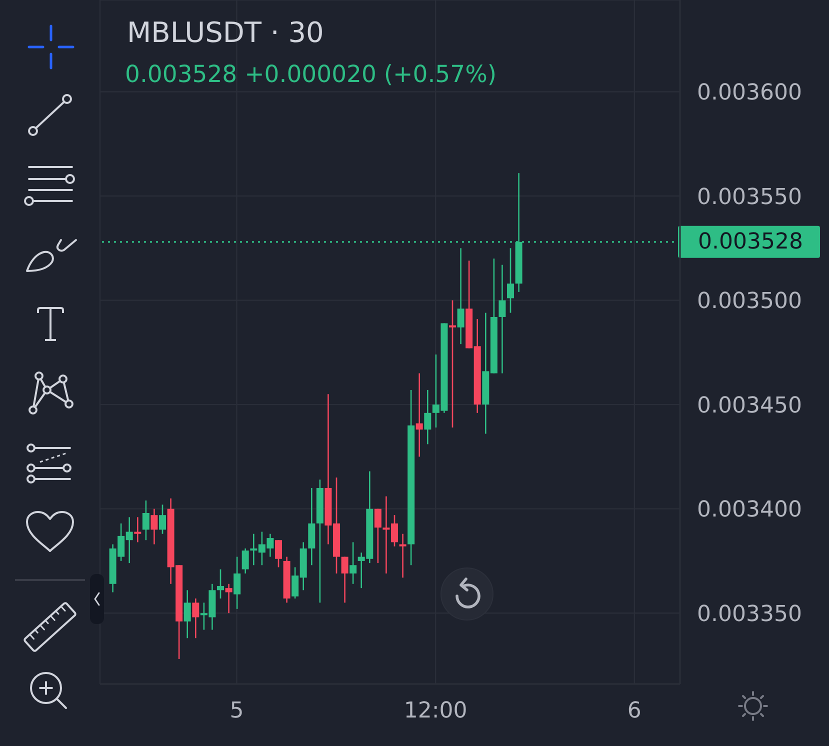 The image size is (829, 746). I want to click on ref-line-label: 0.003528, so click(750, 241).